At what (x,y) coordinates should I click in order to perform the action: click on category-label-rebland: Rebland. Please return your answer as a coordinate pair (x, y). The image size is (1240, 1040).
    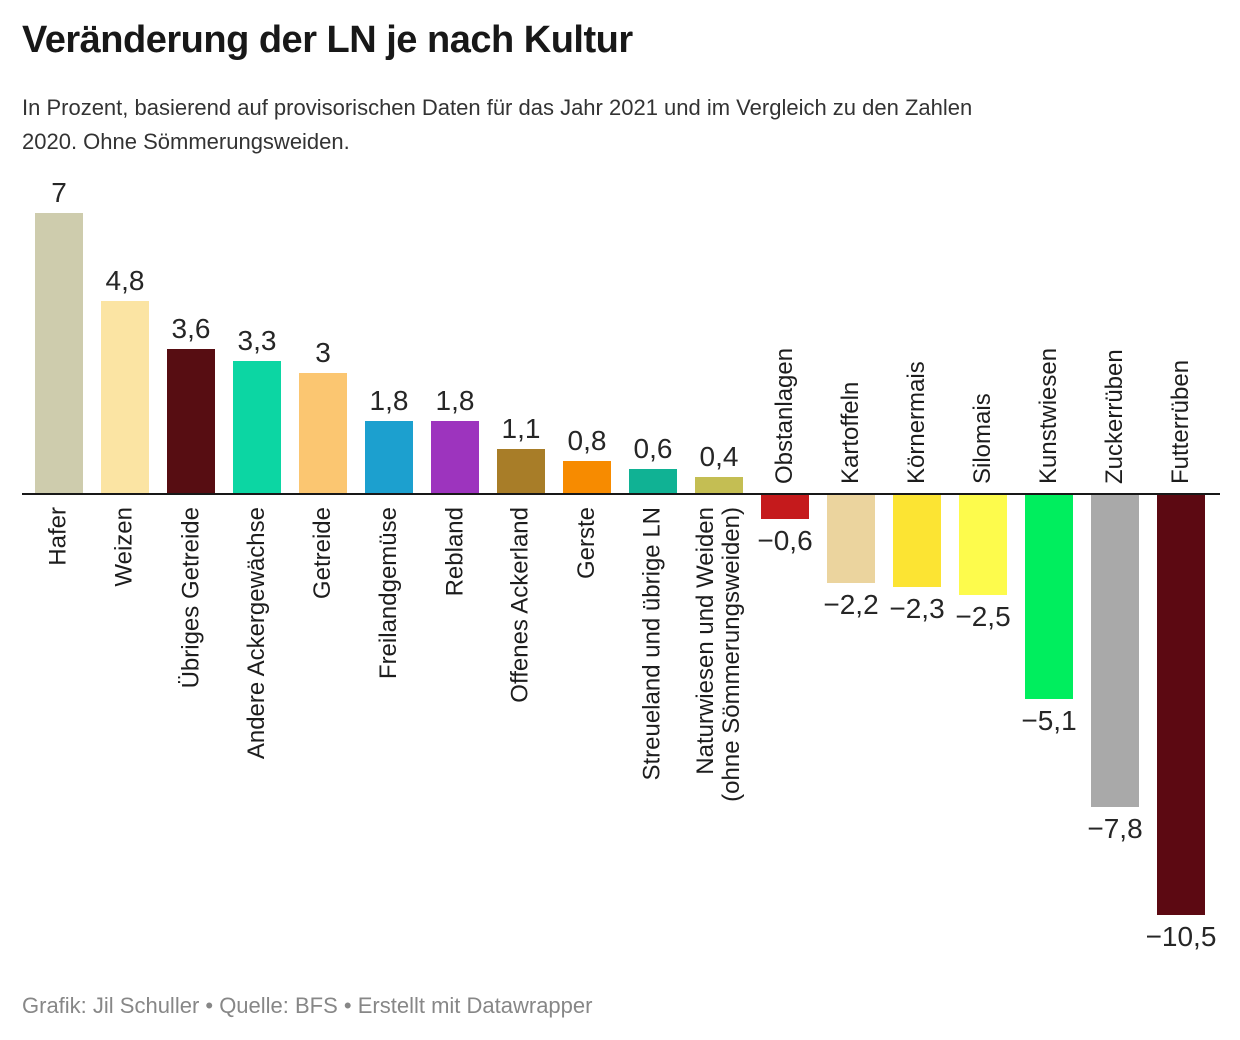
    Looking at the image, I should click on (454, 552).